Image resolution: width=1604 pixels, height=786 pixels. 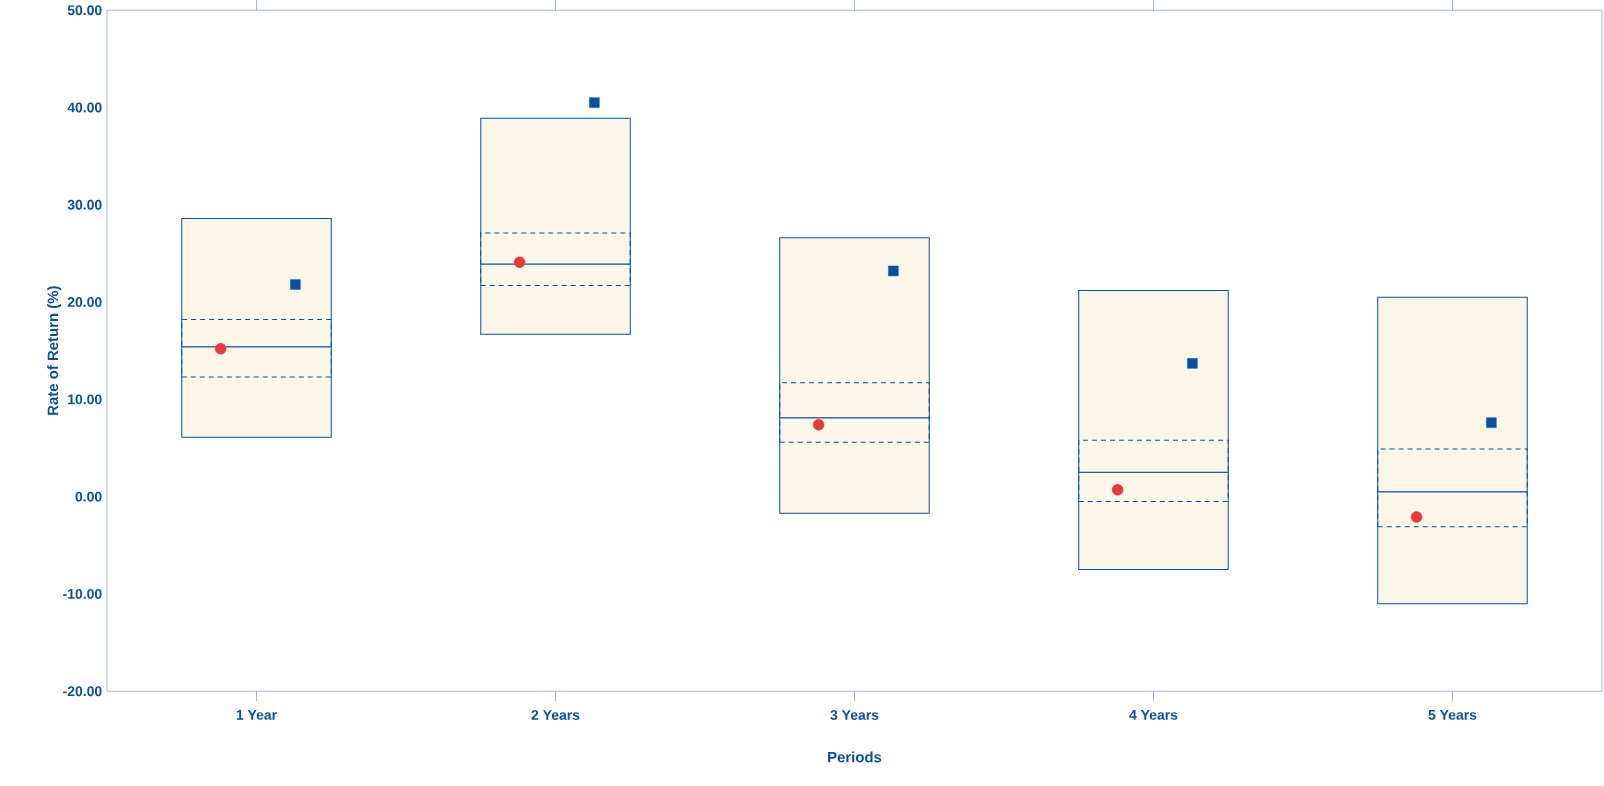 What do you see at coordinates (88, 496) in the screenshot?
I see `y-tick-label: 0.00` at bounding box center [88, 496].